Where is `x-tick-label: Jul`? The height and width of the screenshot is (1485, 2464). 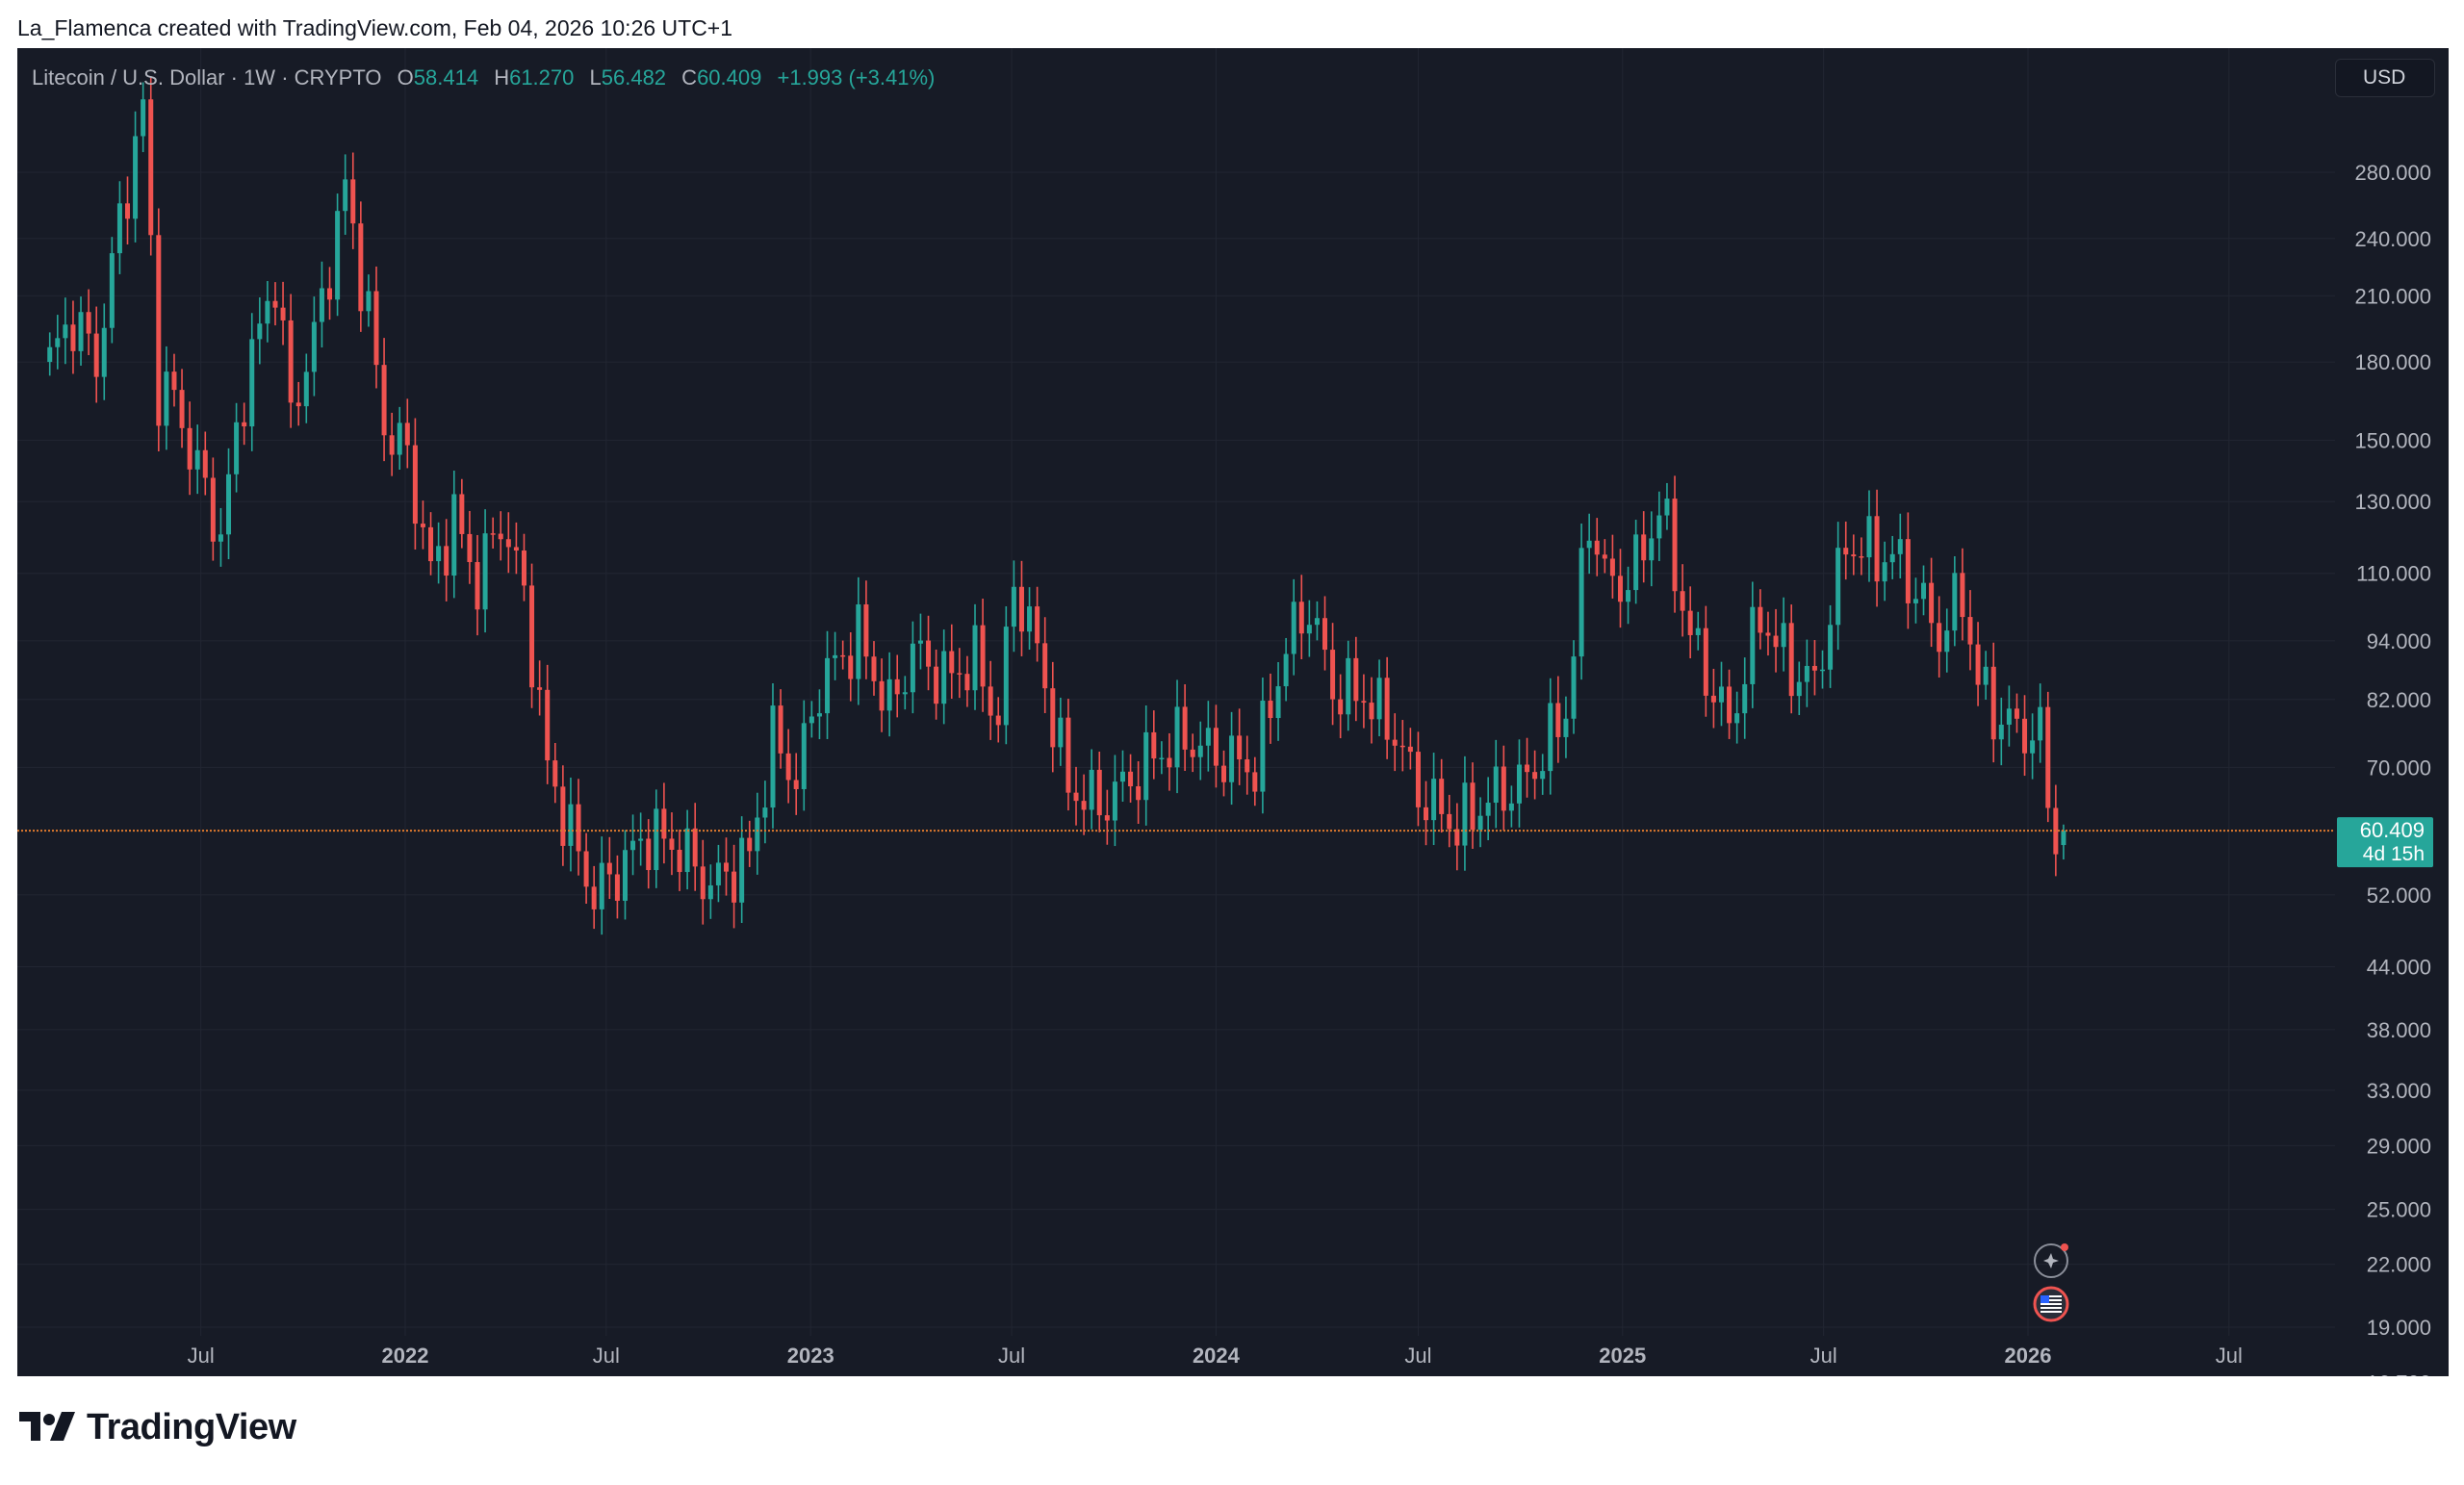 x-tick-label: Jul is located at coordinates (1011, 1356).